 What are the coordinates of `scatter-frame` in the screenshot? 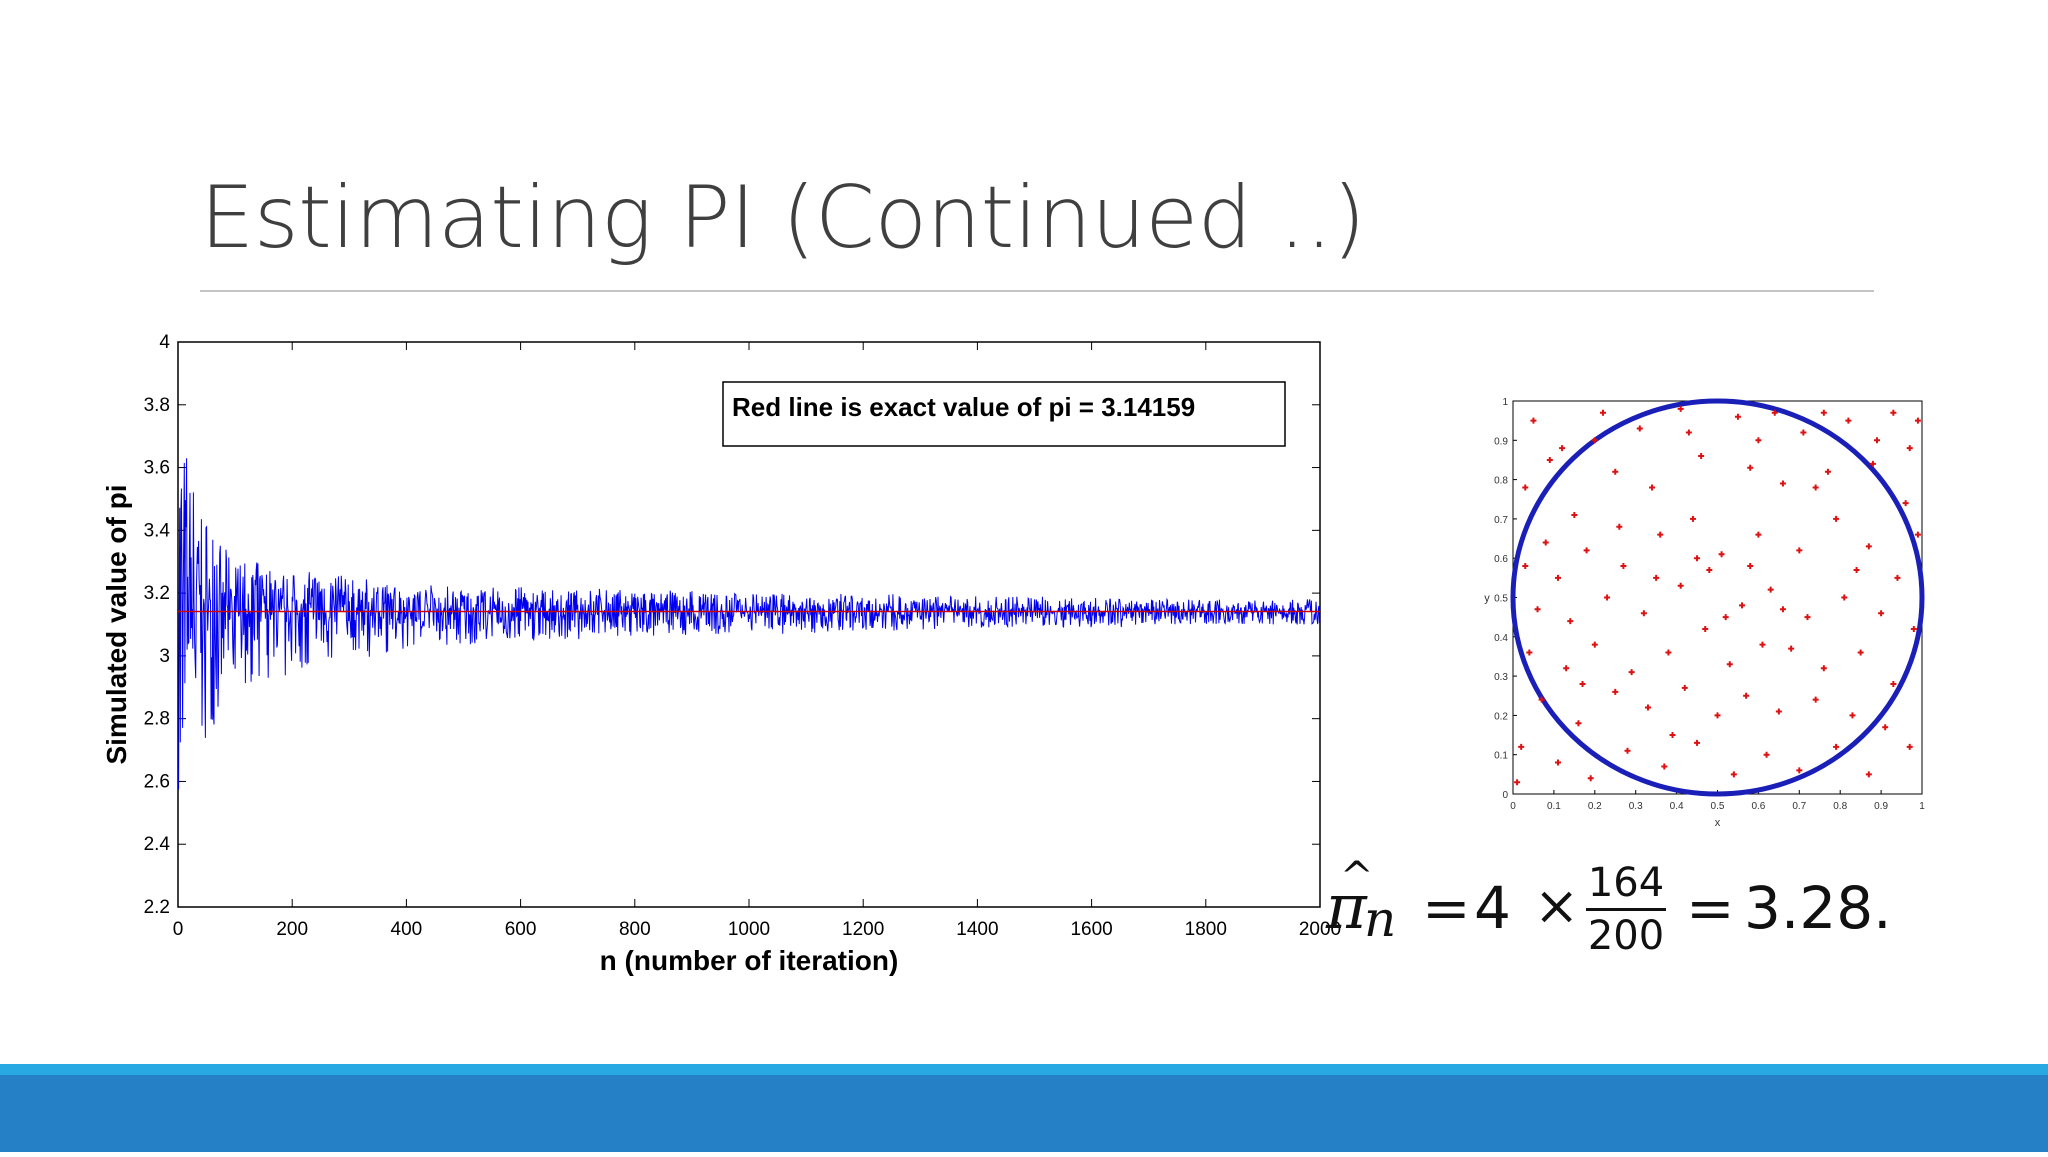 It's located at (1717, 597).